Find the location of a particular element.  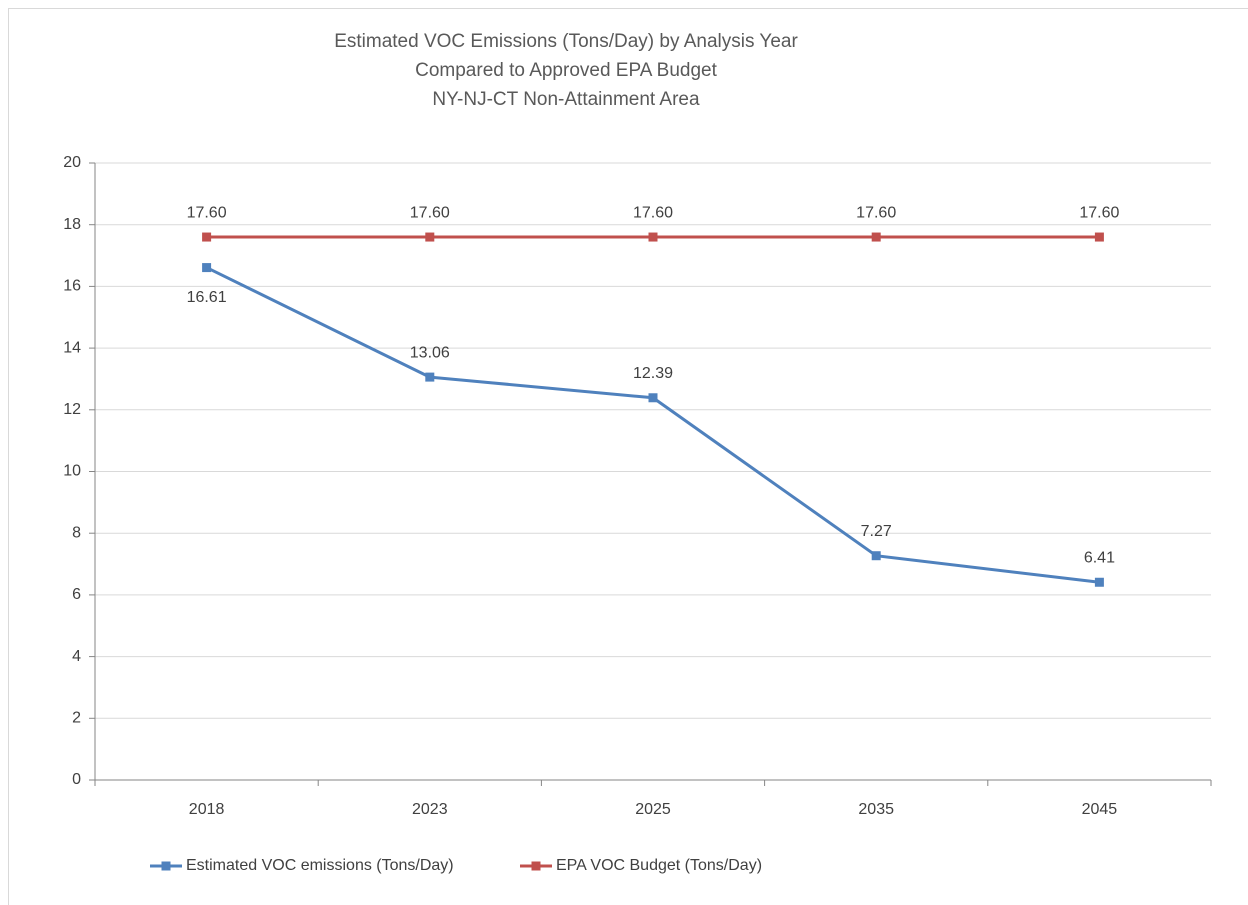

y-tick-label: 10 is located at coordinates (72, 471).